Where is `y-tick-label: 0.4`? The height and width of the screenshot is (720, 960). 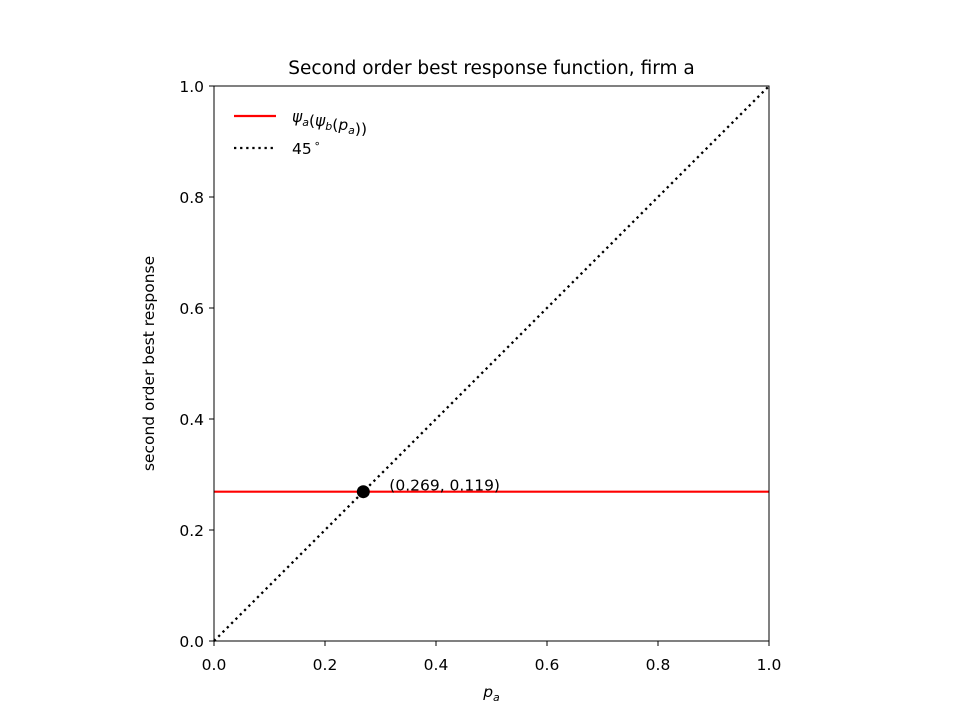 y-tick-label: 0.4 is located at coordinates (191, 420).